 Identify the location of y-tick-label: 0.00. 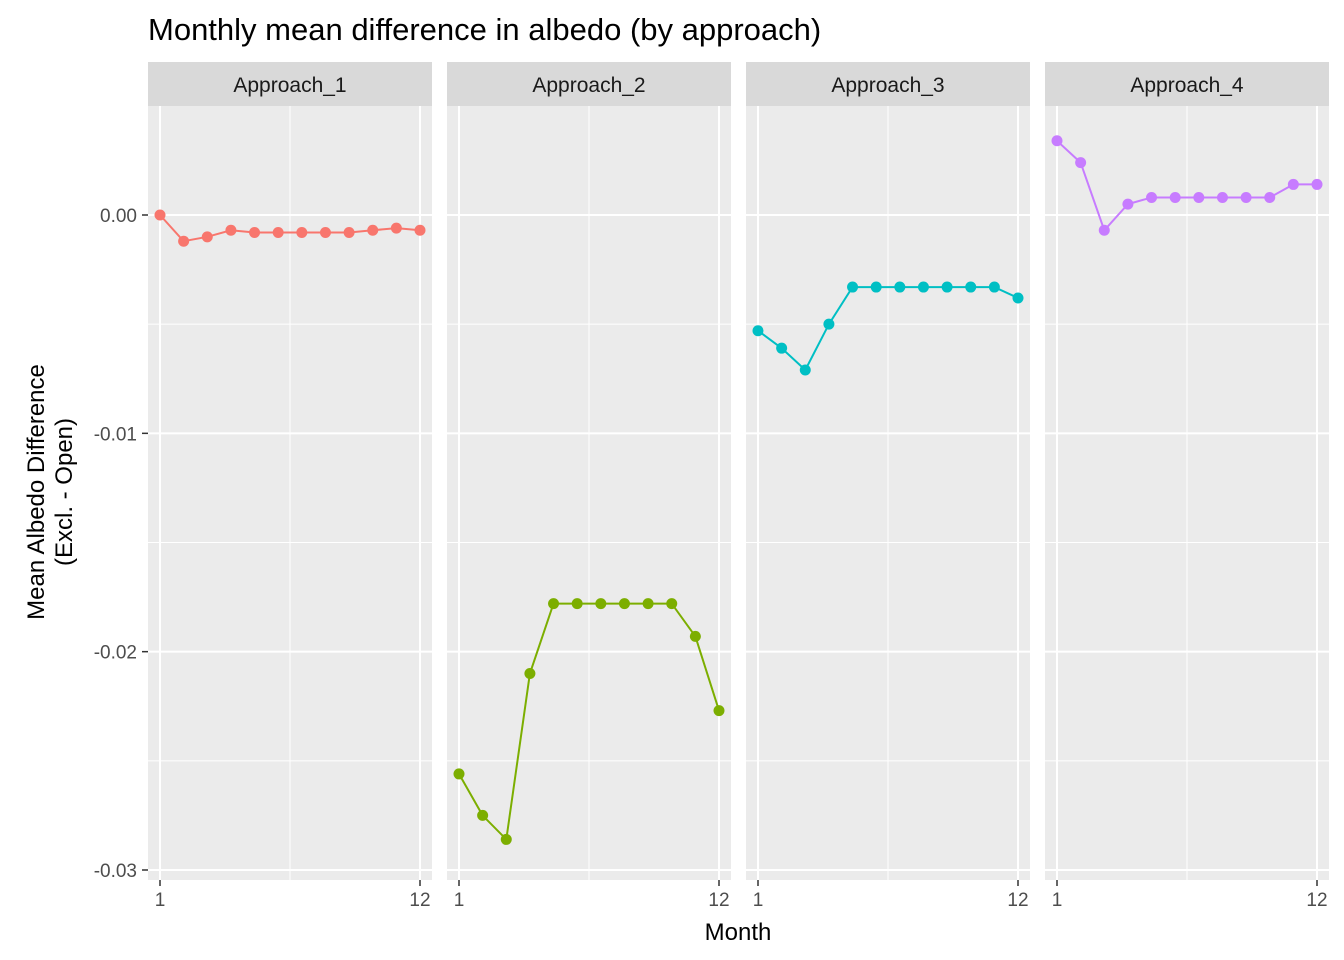
(118, 216).